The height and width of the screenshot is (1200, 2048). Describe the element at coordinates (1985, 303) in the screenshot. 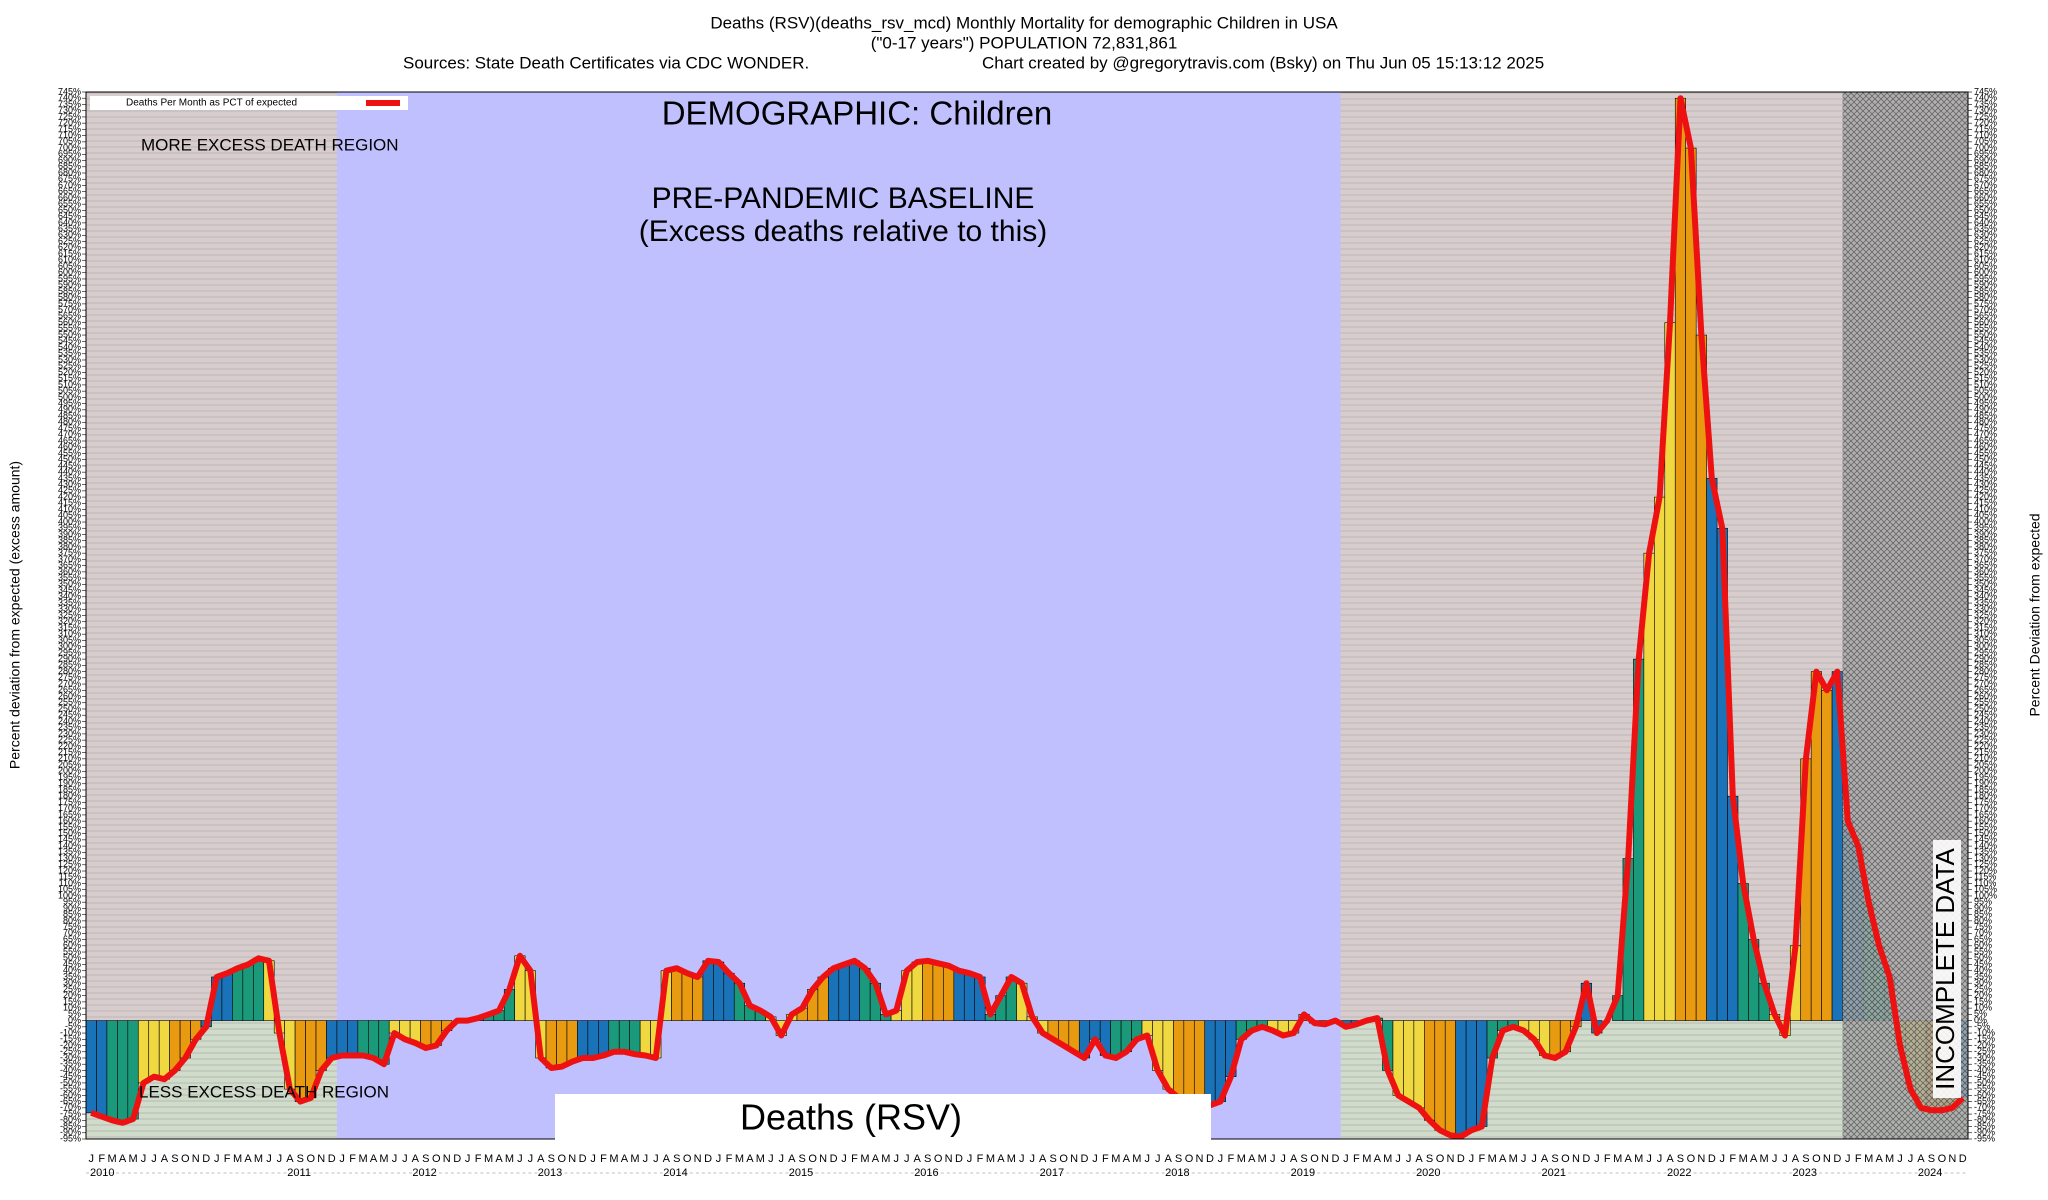

I see `y2-tick-label: 575%` at that location.